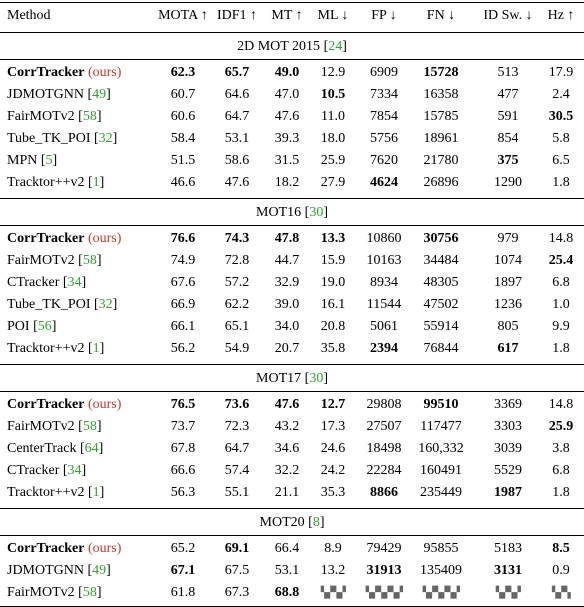 The width and height of the screenshot is (584, 607). What do you see at coordinates (441, 260) in the screenshot?
I see `value-cell: 34484` at bounding box center [441, 260].